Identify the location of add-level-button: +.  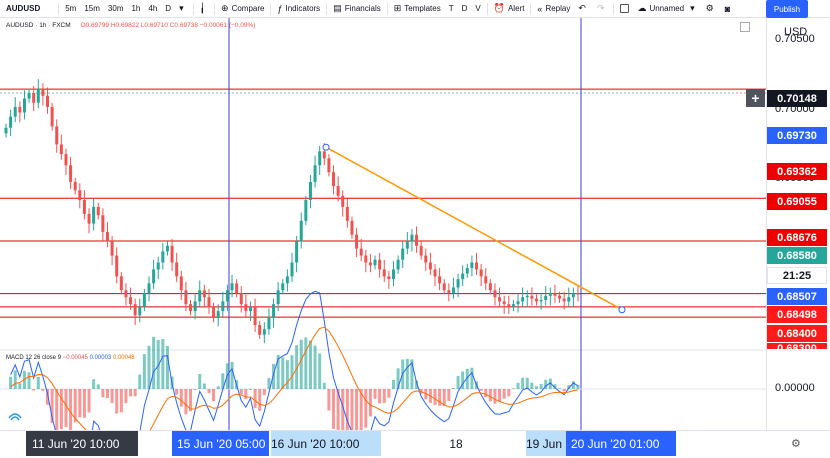
(755, 98).